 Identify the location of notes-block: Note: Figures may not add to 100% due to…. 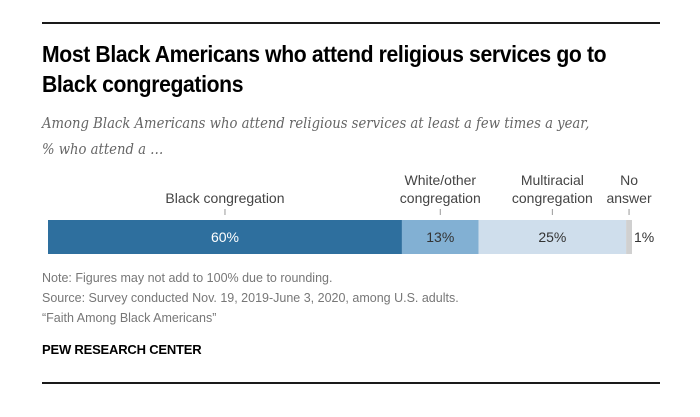
(250, 298).